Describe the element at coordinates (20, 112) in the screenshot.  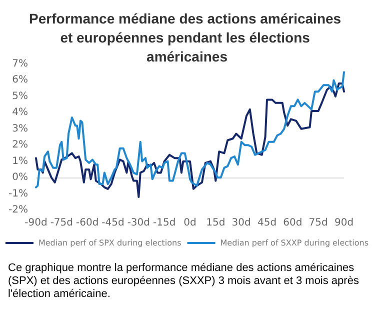
I see `y-tick-label: 4%` at that location.